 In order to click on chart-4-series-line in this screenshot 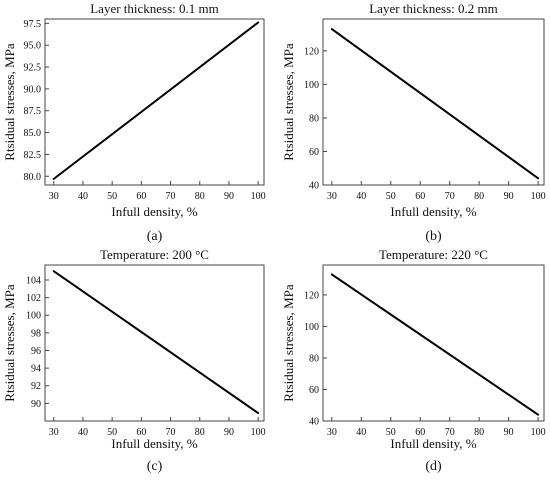, I will do `click(435, 344)`.